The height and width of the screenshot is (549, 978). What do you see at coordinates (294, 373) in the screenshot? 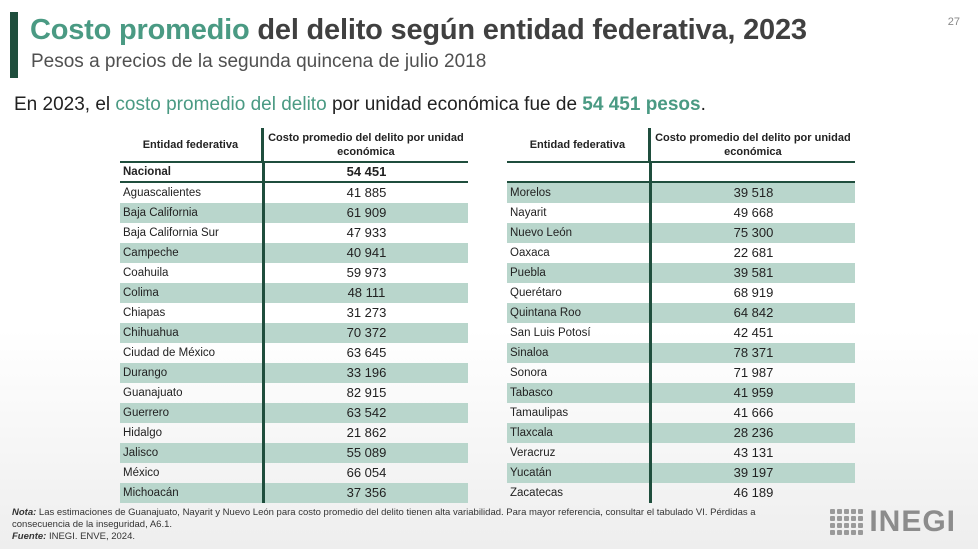
I see `table-row: Durango 33 196` at bounding box center [294, 373].